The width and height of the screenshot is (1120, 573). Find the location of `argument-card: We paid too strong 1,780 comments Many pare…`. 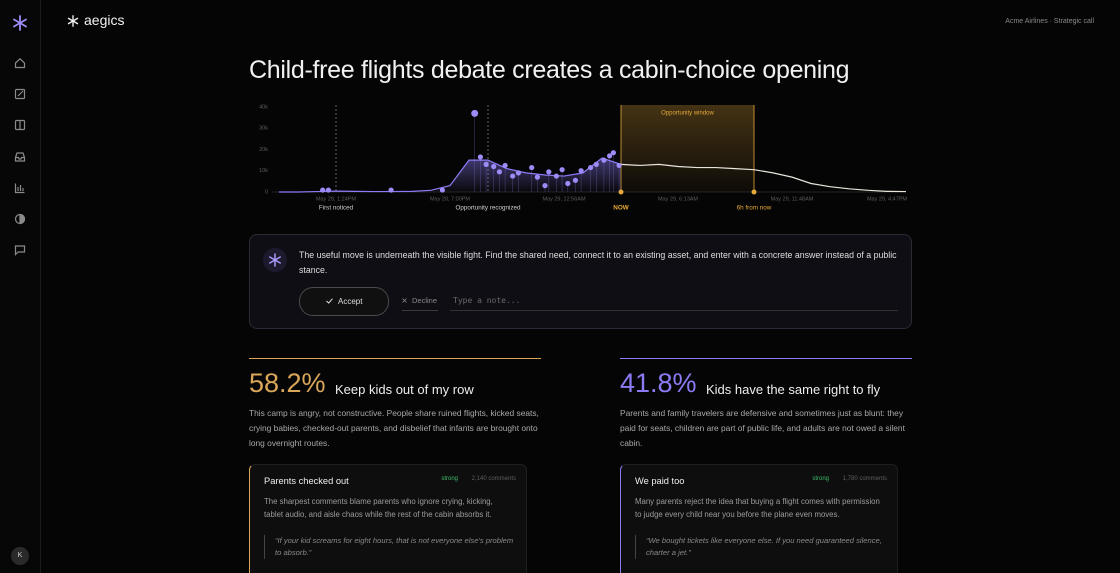

argument-card: We paid too strong 1,780 comments Many pare… is located at coordinates (759, 518).